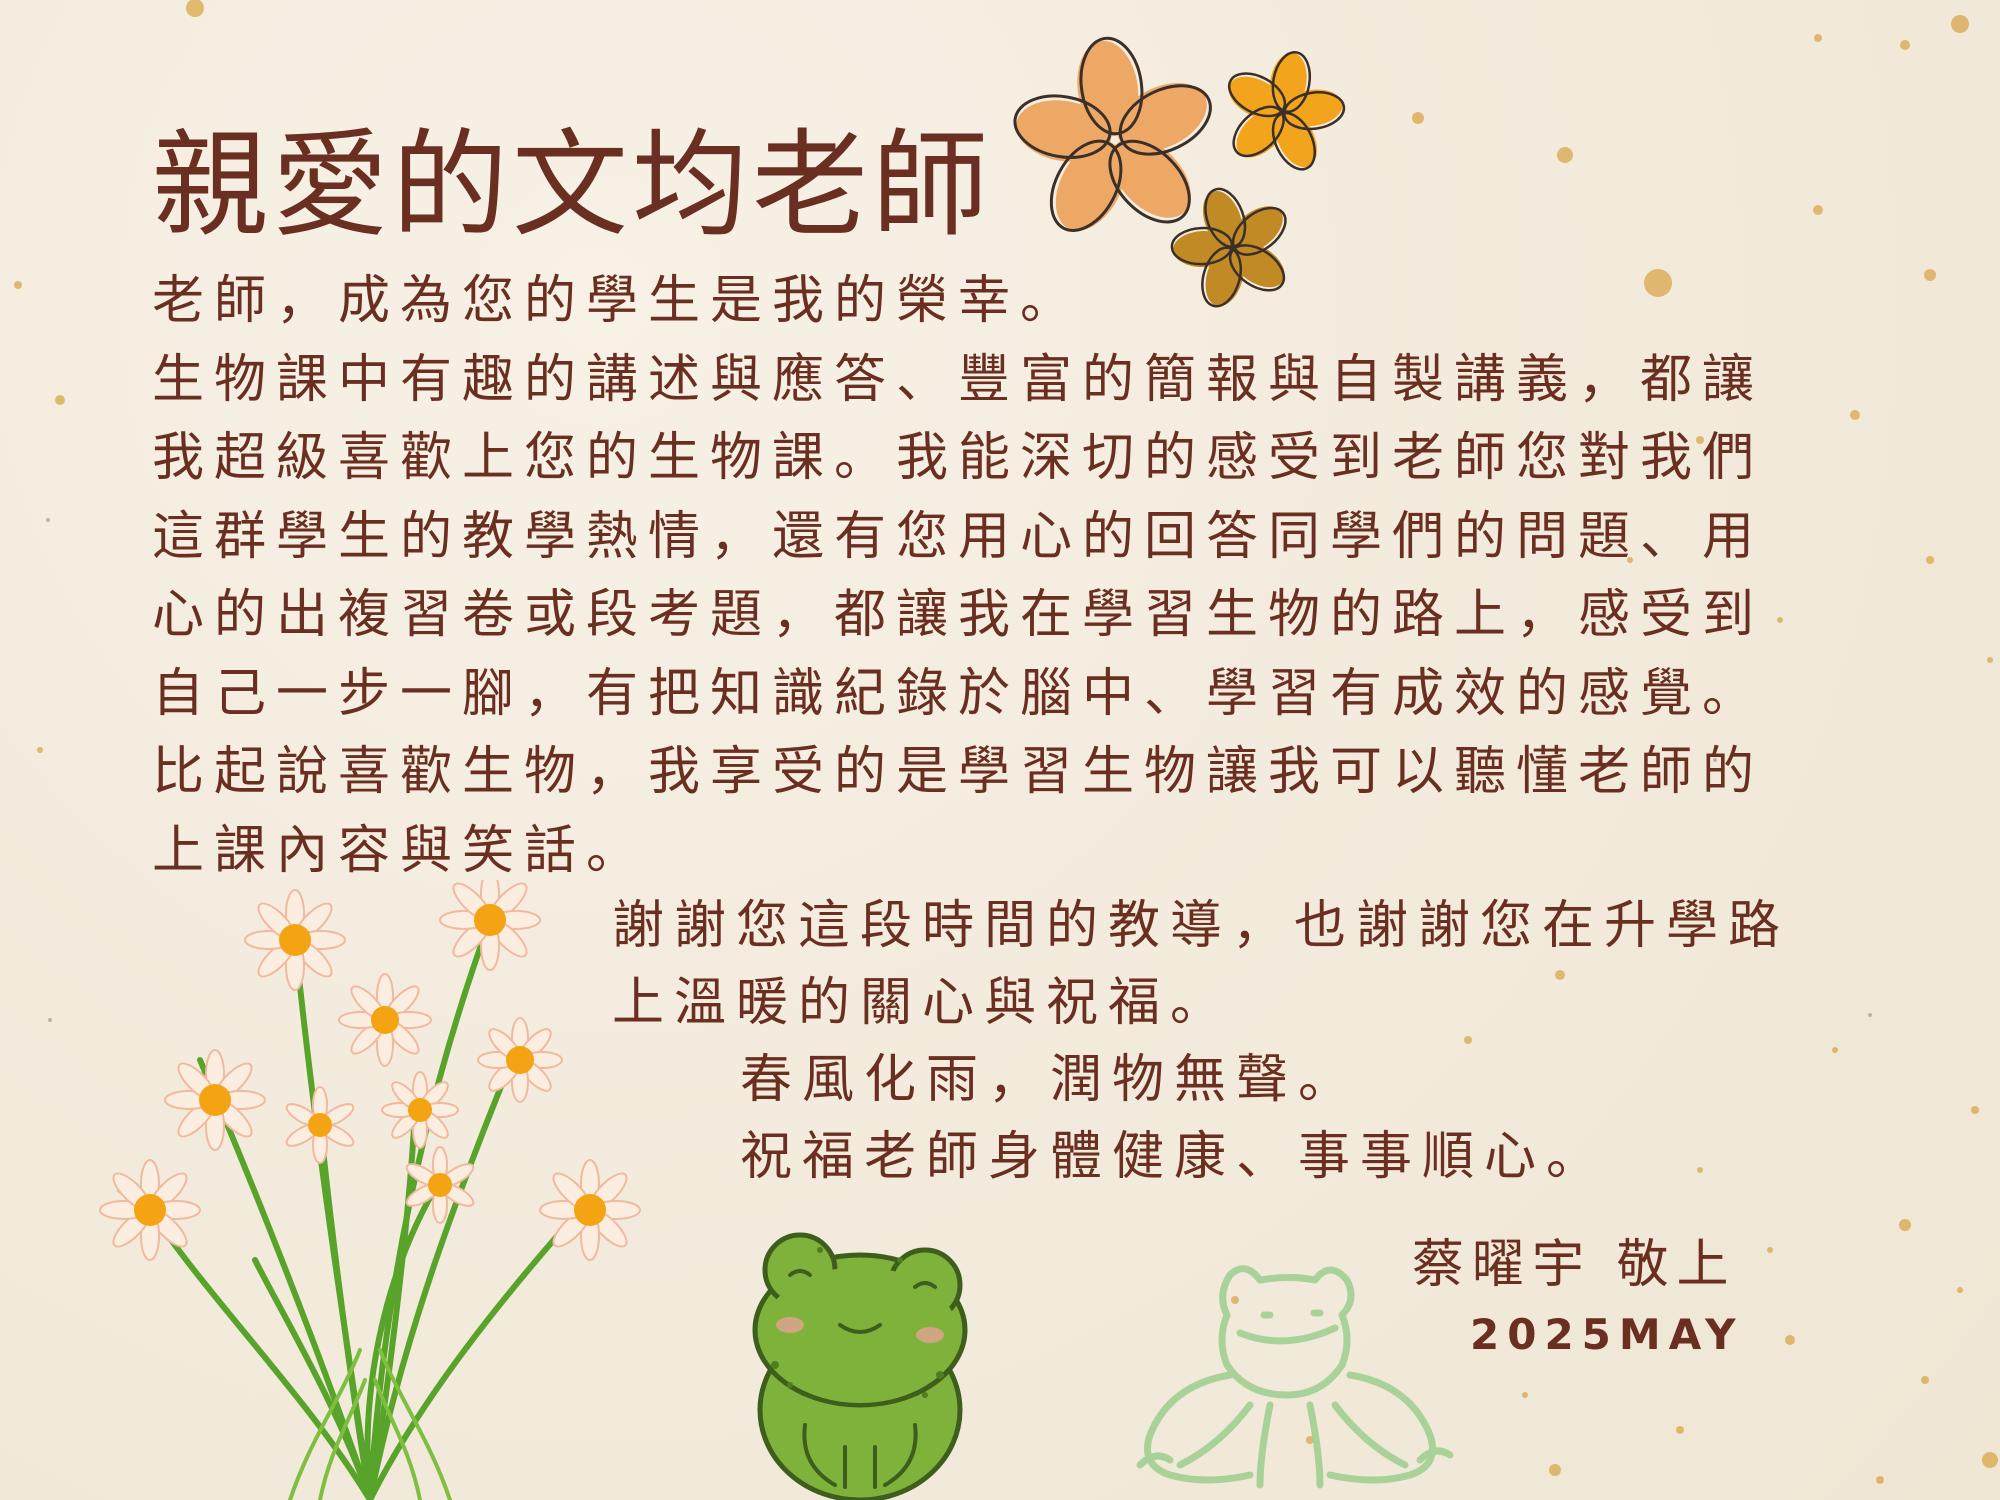  Describe the element at coordinates (958, 811) in the screenshot. I see `body-paragraph-closing-thought: 比起說喜歡生物，我享受的是學習生物讓我可以聽懂老師的上課內容與笑話。` at that location.